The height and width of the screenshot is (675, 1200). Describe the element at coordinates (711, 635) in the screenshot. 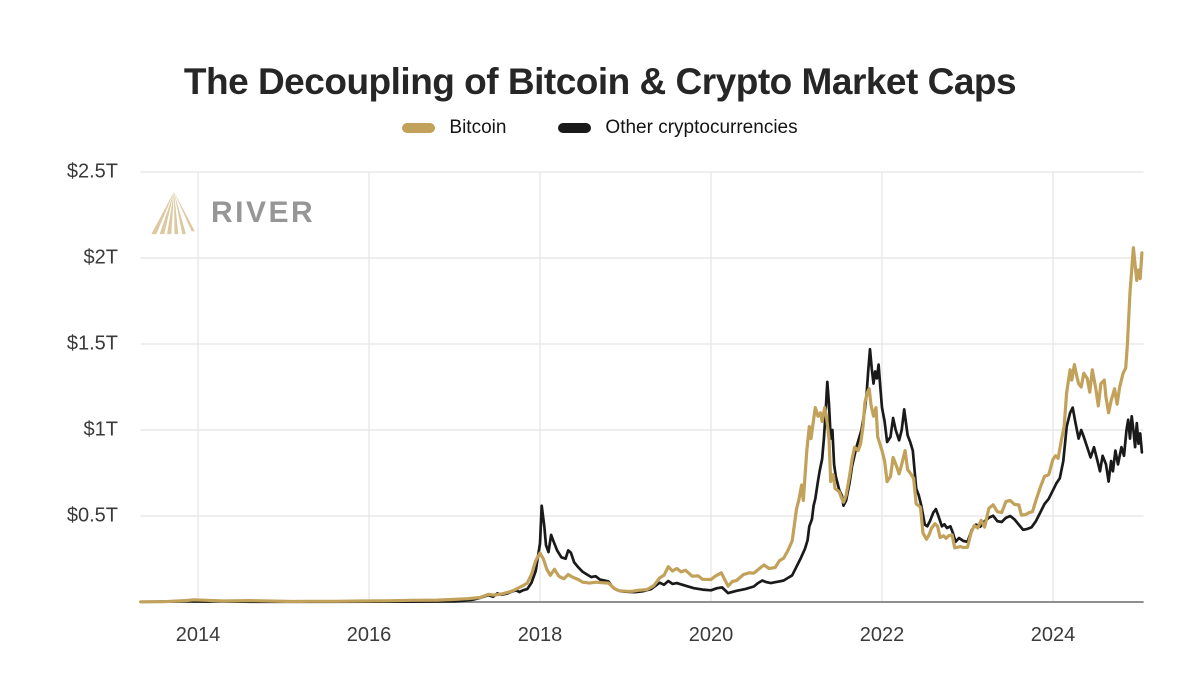

I see `x-tick-label: 2020` at that location.